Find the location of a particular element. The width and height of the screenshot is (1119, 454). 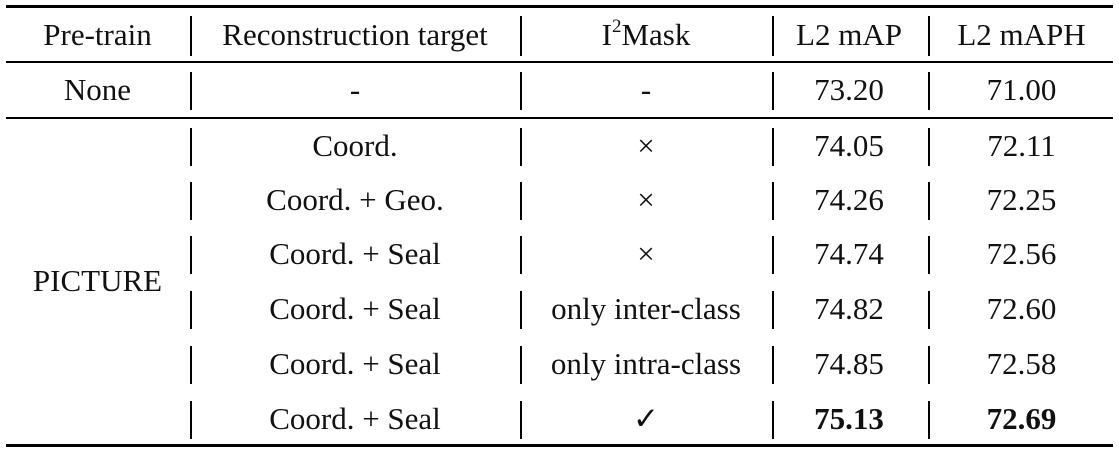

cell-l2-map: 74.82 is located at coordinates (849, 308).